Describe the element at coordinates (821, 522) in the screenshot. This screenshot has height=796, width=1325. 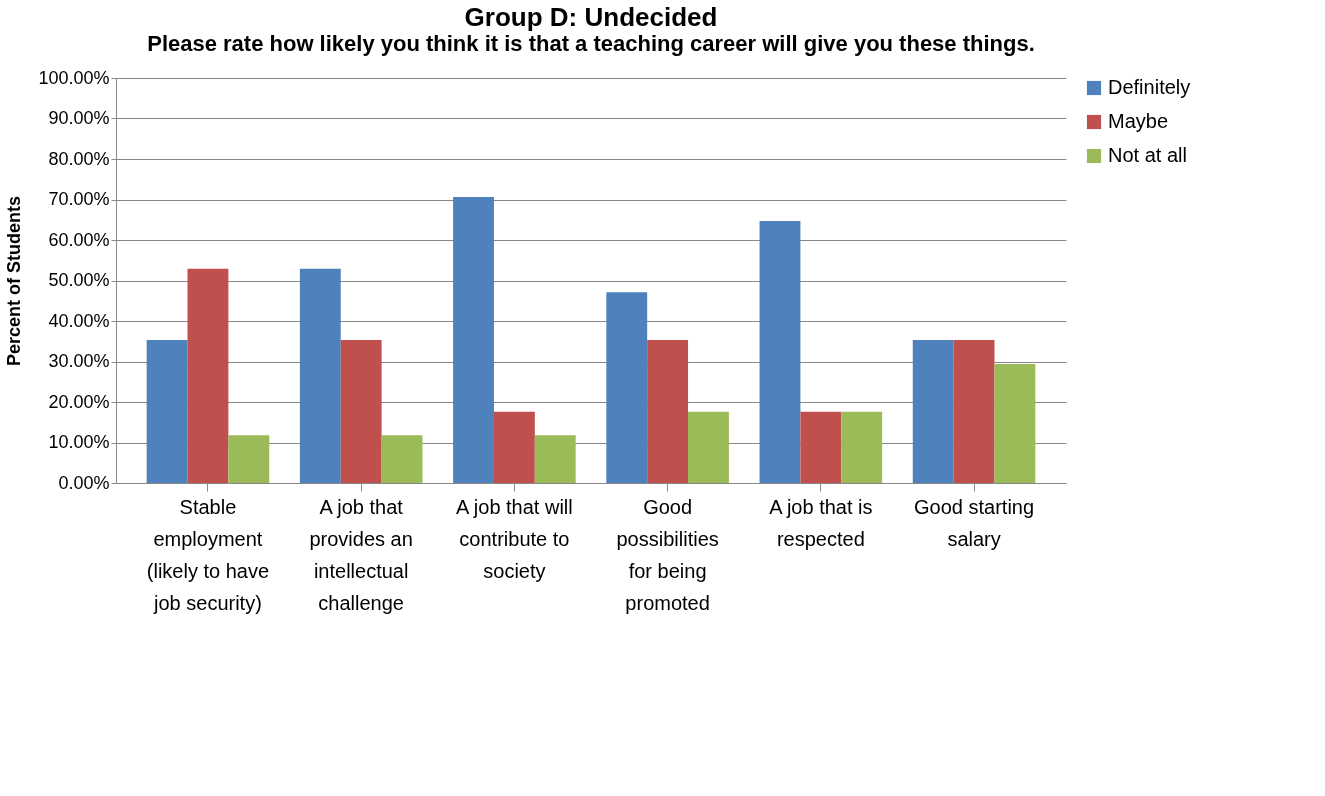
I see `x-tick-label: A job that is respected` at that location.